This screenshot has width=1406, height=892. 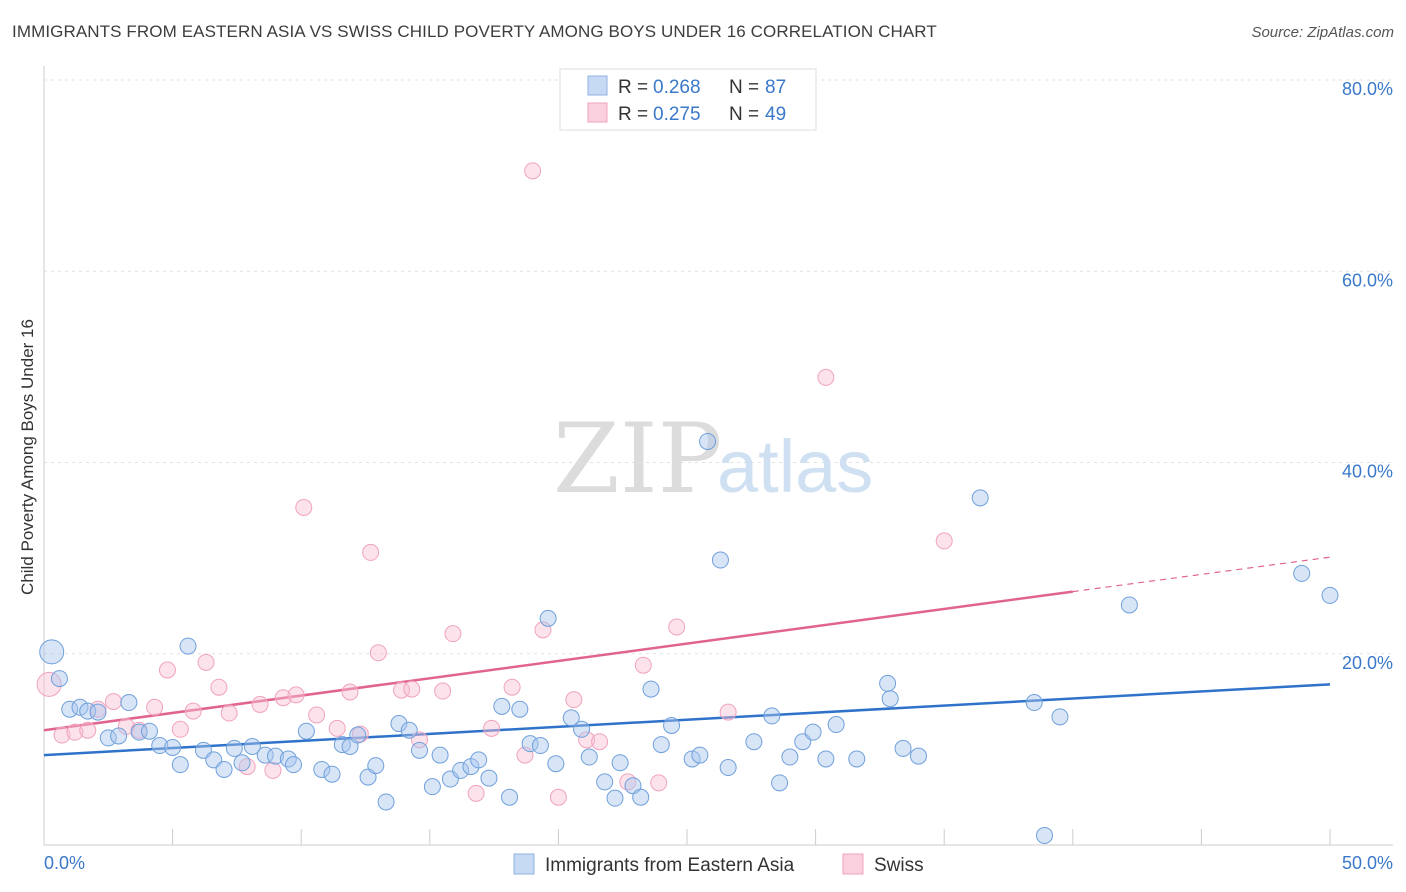 What do you see at coordinates (744, 87) in the screenshot?
I see `legend-n-label: N =` at bounding box center [744, 87].